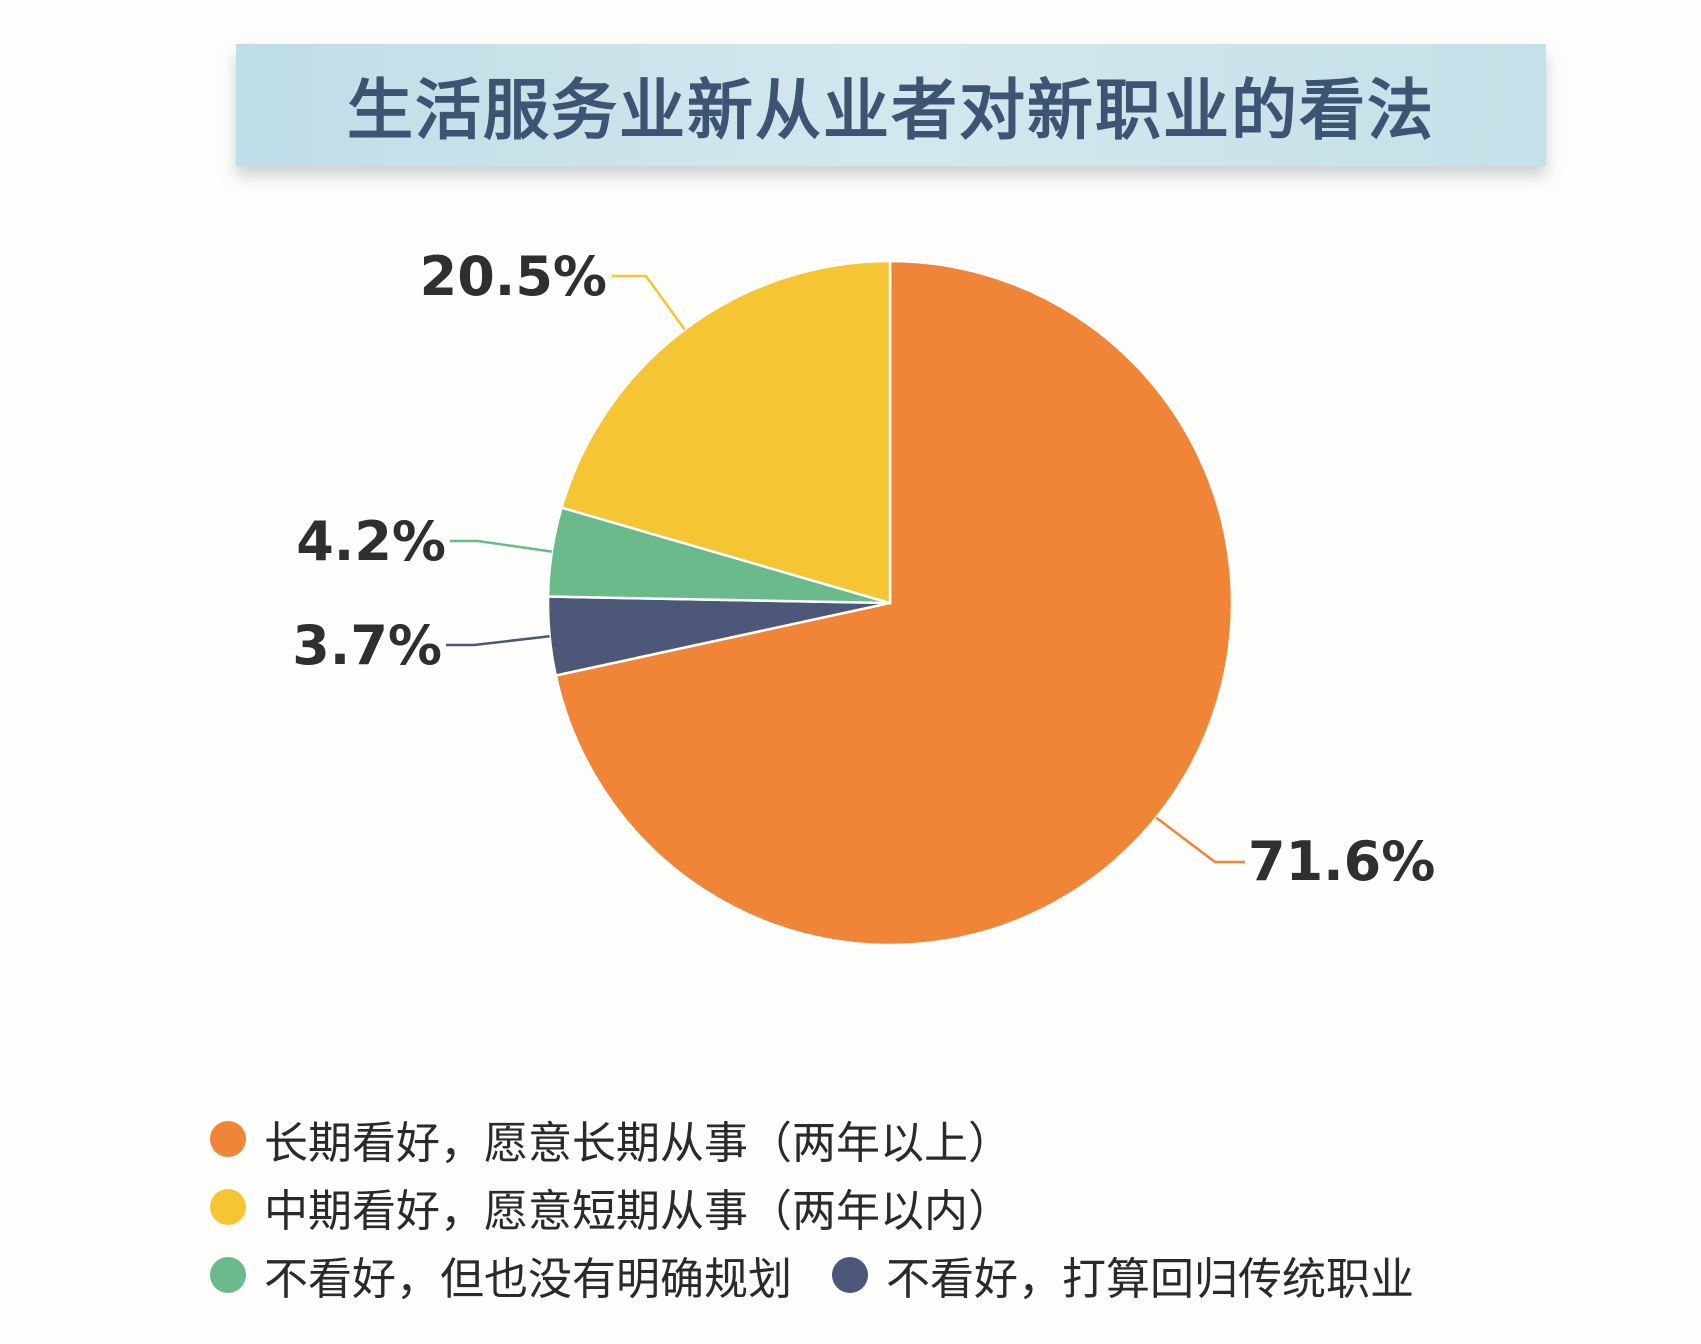  I want to click on title-banner: 生活服务业新从业者对新职业的看法, so click(891, 105).